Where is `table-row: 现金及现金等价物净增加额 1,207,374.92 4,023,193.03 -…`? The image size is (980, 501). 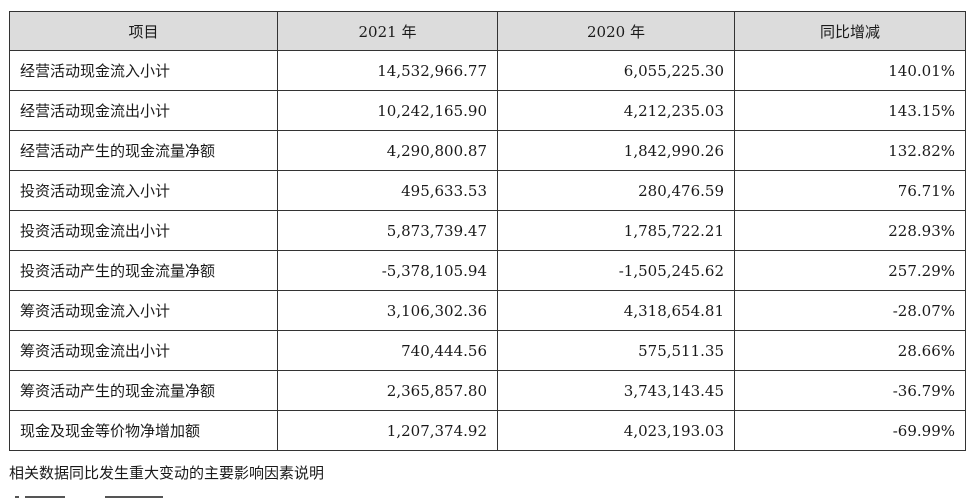
table-row: 现金及现金等价物净增加额 1,207,374.92 4,023,193.03 -… is located at coordinates (487, 430).